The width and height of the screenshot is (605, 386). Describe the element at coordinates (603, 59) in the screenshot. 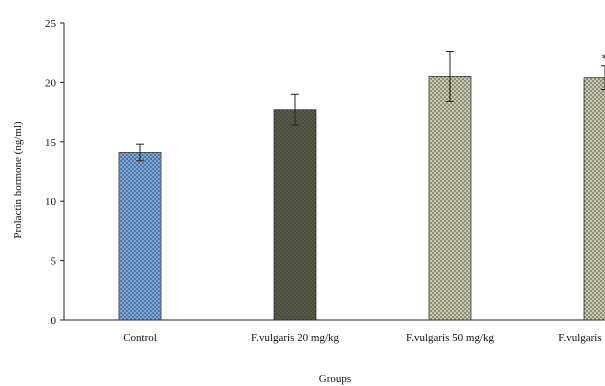

I see `significance-marker: *` at that location.